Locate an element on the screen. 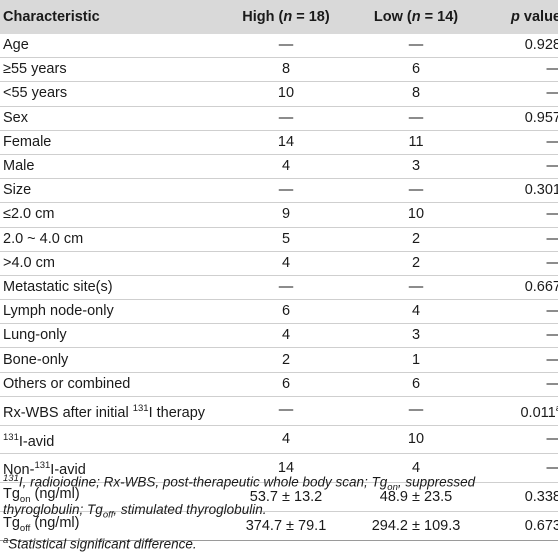  row-label: Male is located at coordinates (19, 166).